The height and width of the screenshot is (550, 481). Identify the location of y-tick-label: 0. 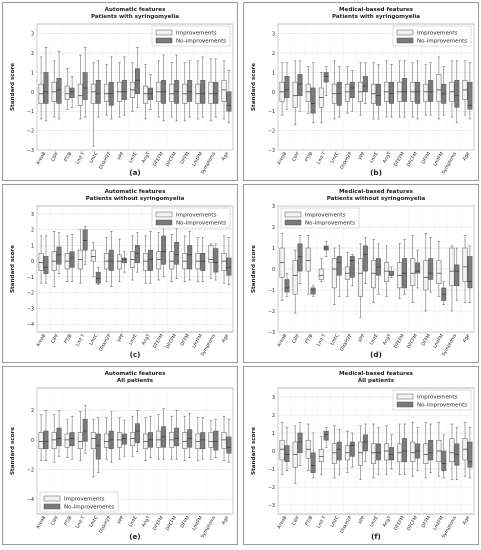
(32, 441).